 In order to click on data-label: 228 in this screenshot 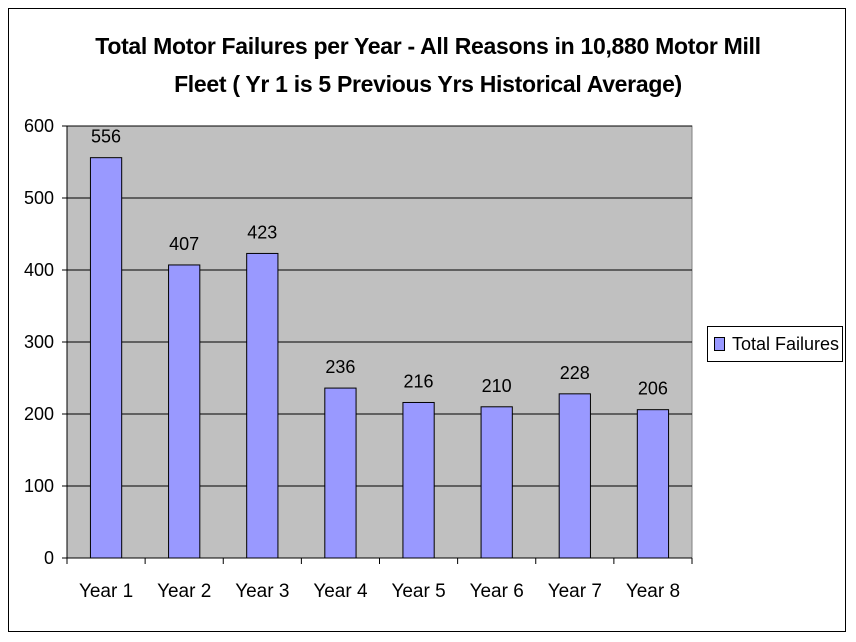, I will do `click(575, 373)`.